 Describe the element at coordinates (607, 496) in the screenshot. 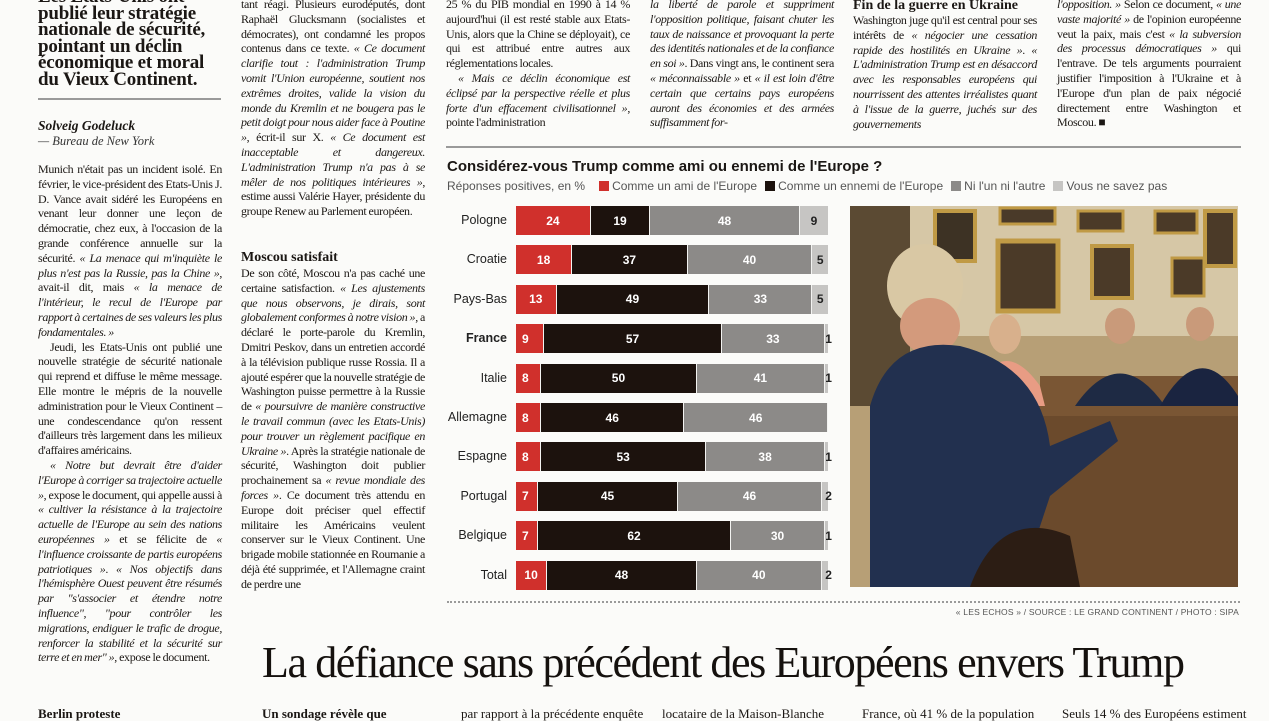

I see `data-label: 45` at that location.